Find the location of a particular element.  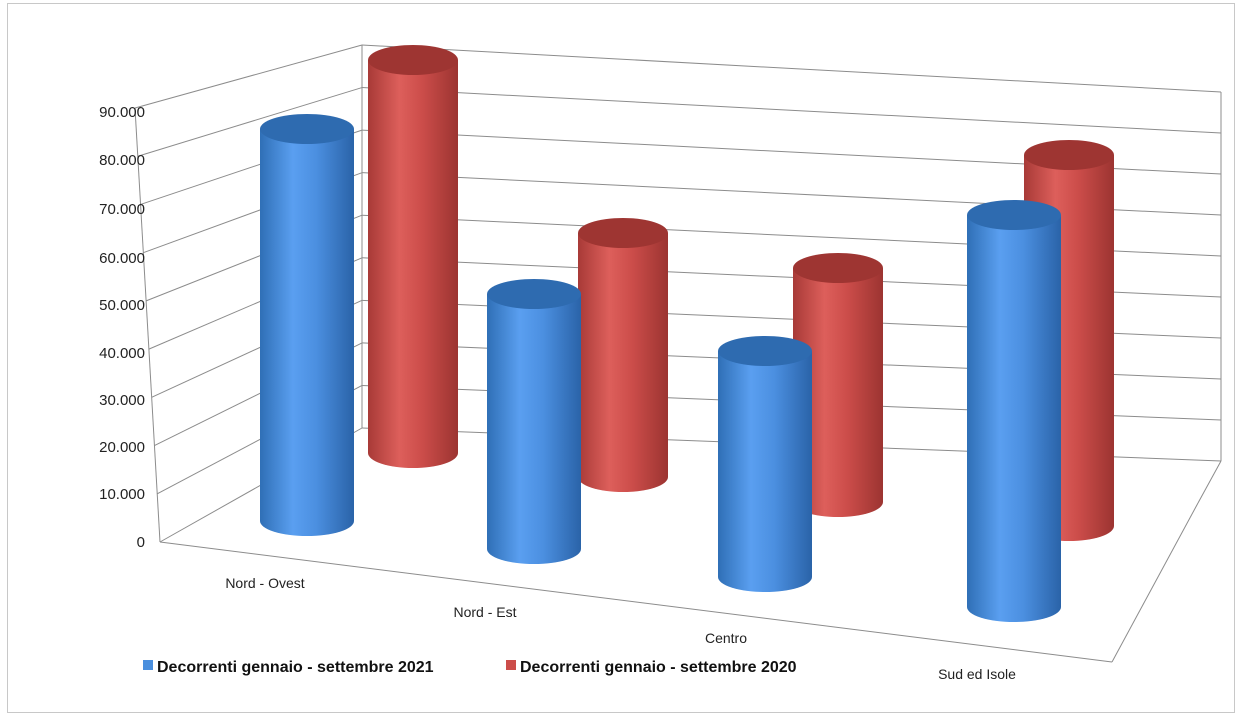

bar-2021-0-body is located at coordinates (307, 332).